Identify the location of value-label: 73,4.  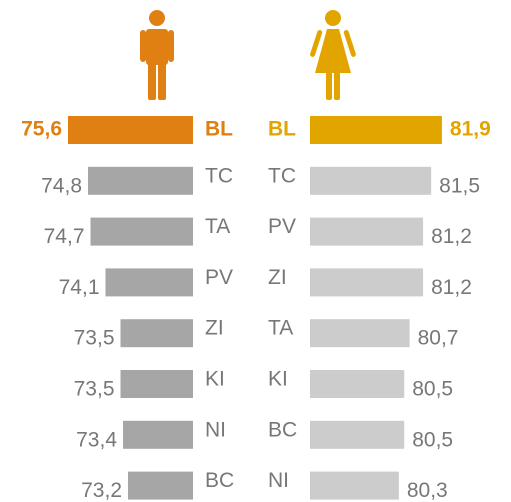
(96, 439).